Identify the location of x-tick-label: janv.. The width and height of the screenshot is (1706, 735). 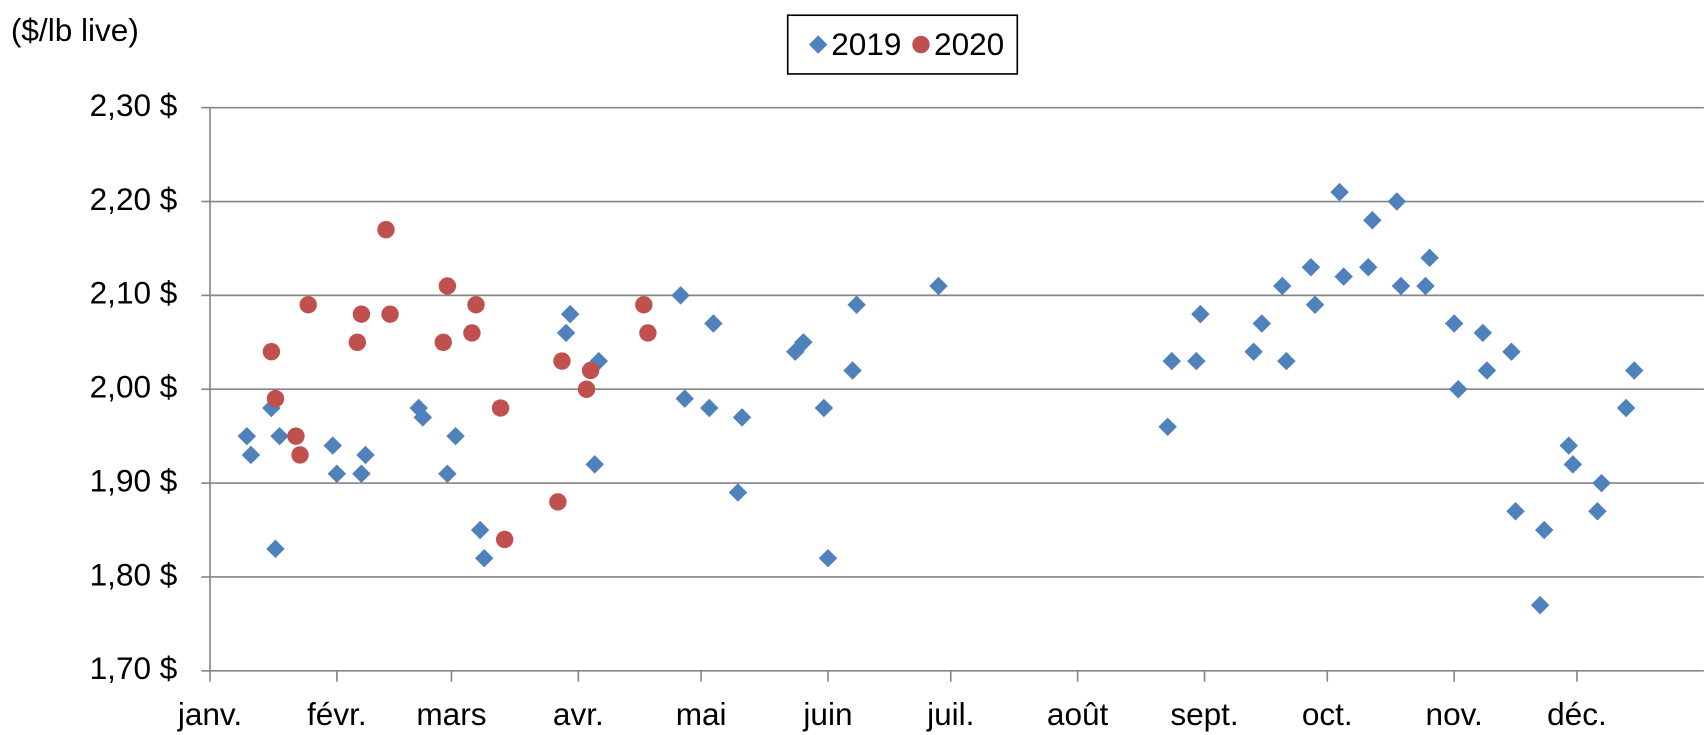
(209, 714).